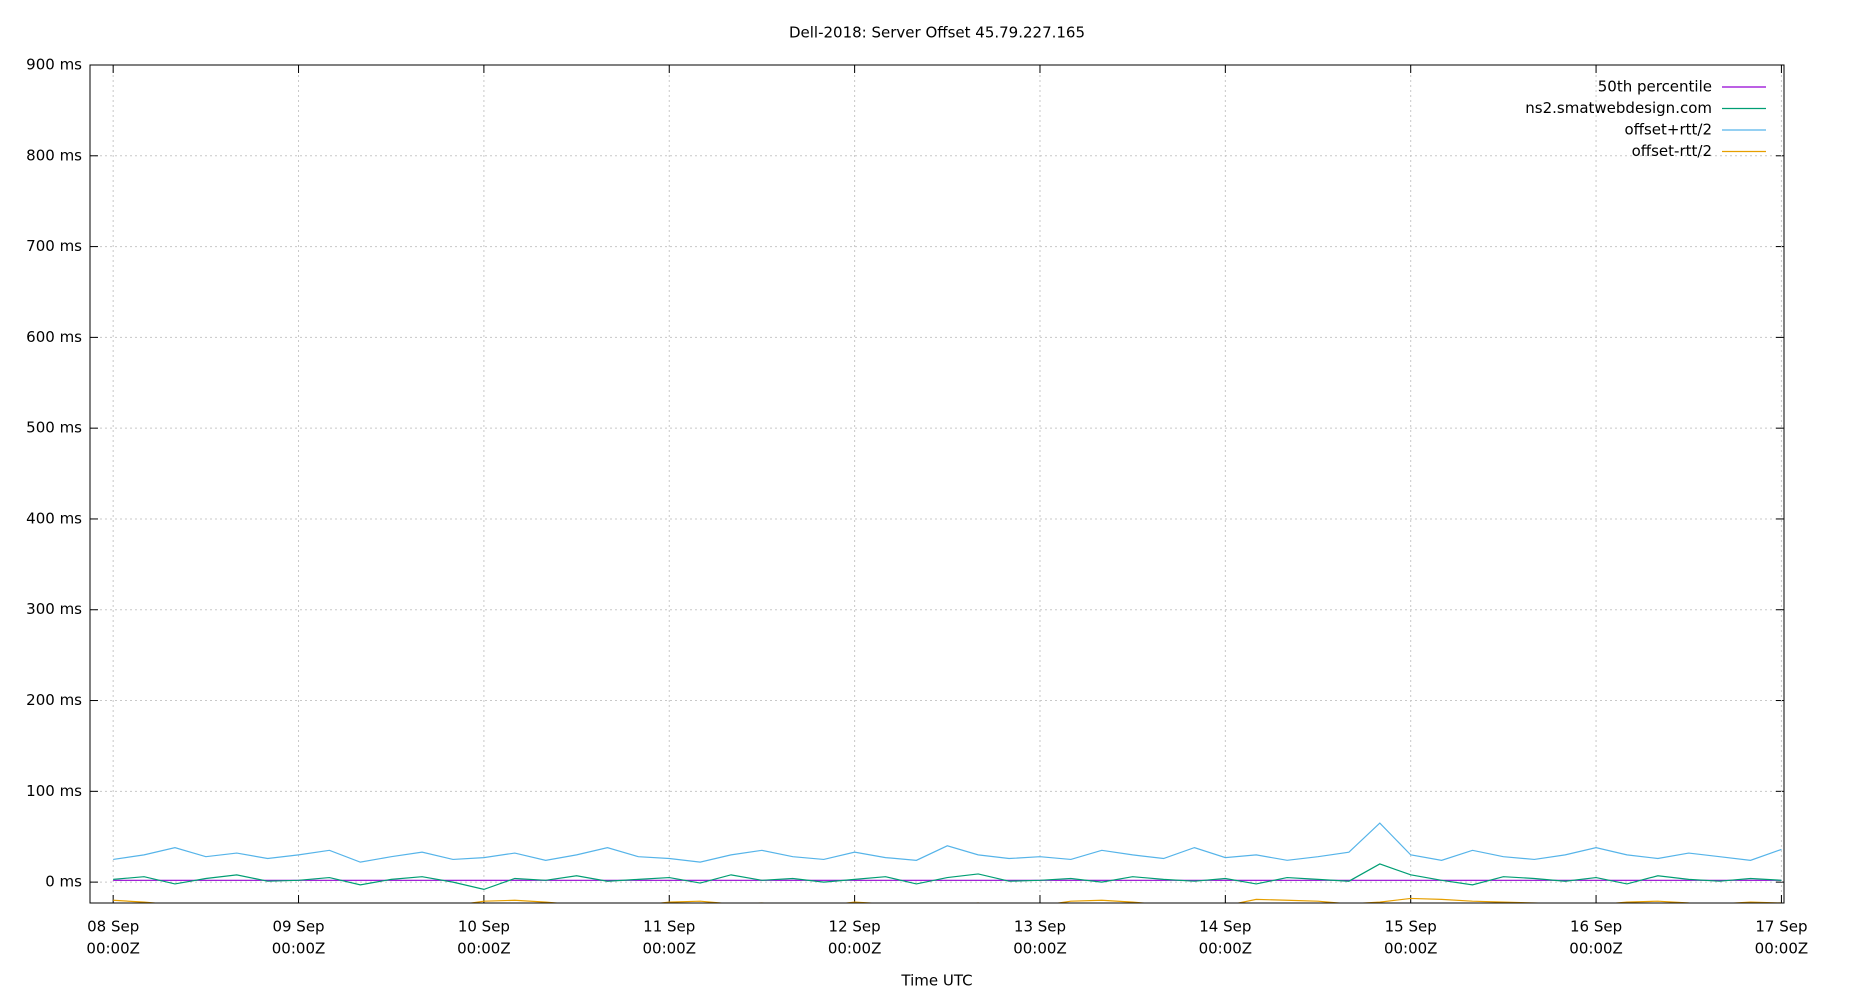 The width and height of the screenshot is (1850, 1000). Describe the element at coordinates (855, 927) in the screenshot. I see `x-tick-label: 12 Sep` at that location.